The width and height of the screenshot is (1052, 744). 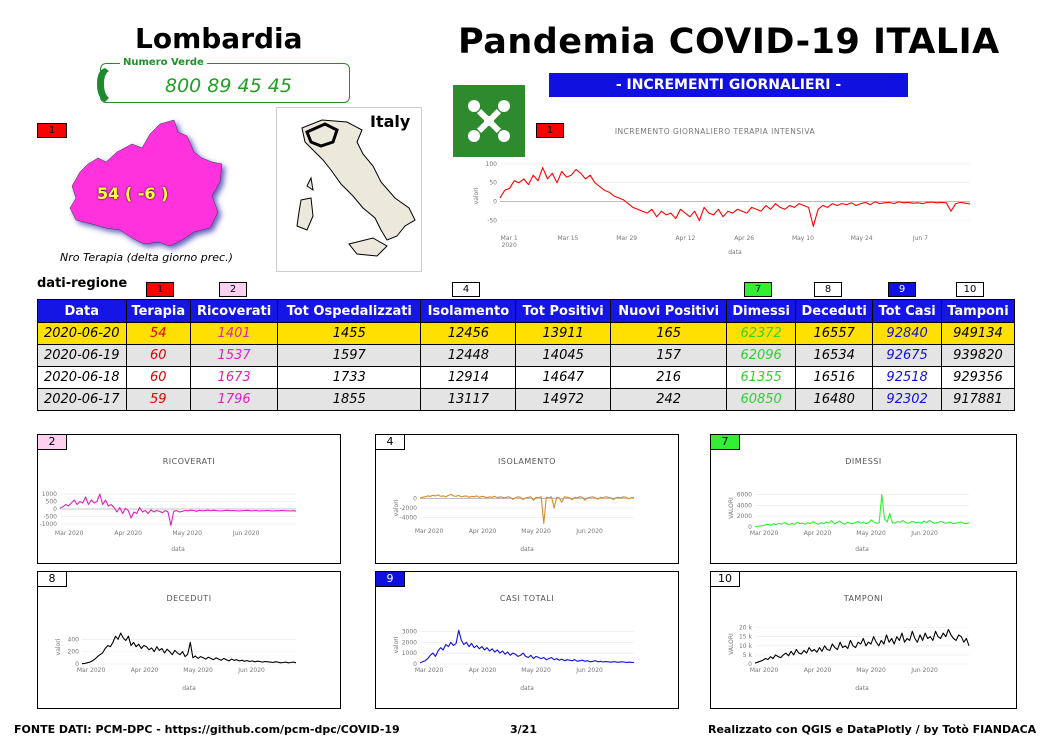 I want to click on series-line-deceduti, so click(x=189, y=648).